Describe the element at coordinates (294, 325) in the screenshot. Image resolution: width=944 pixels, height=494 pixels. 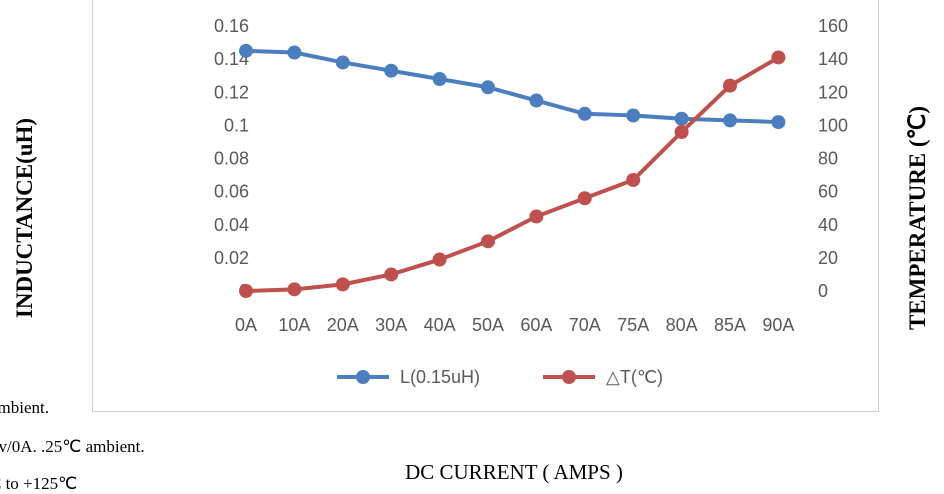
I see `x-tick-label: 10A` at that location.